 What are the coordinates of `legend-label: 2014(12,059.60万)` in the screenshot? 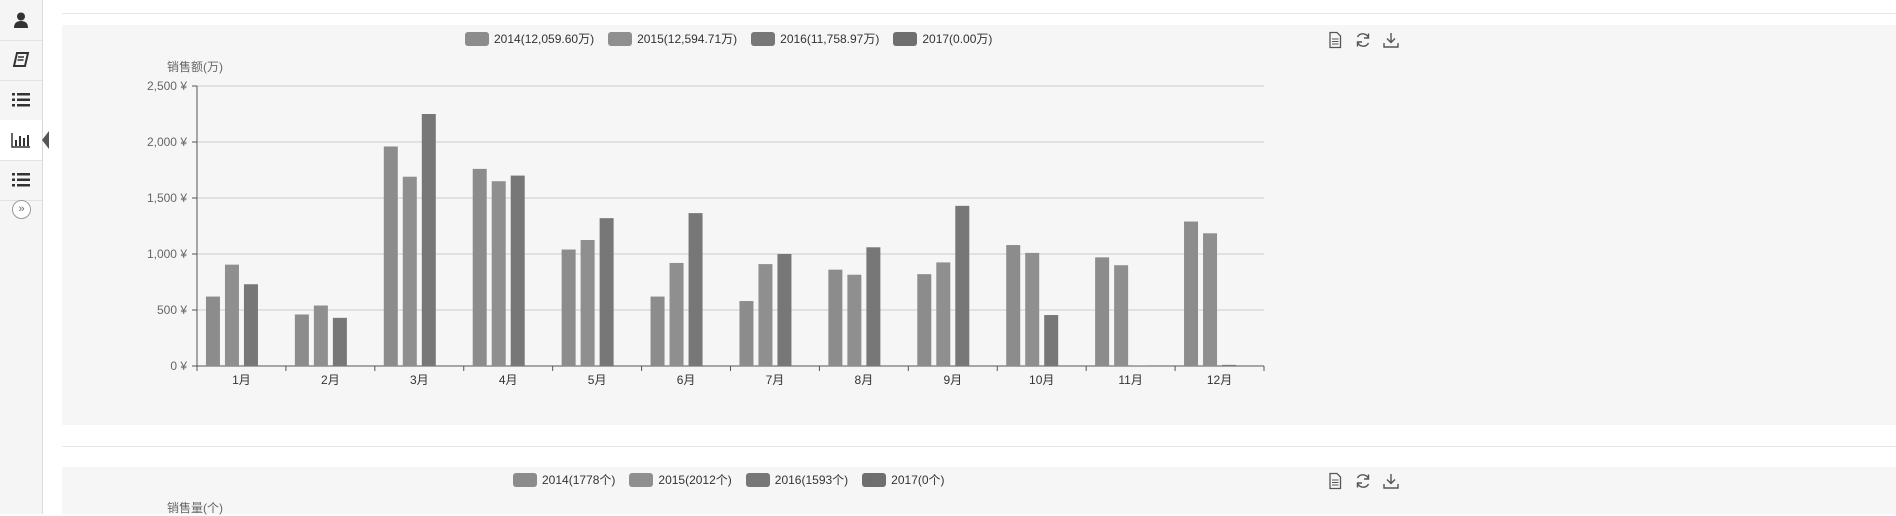 It's located at (544, 39).